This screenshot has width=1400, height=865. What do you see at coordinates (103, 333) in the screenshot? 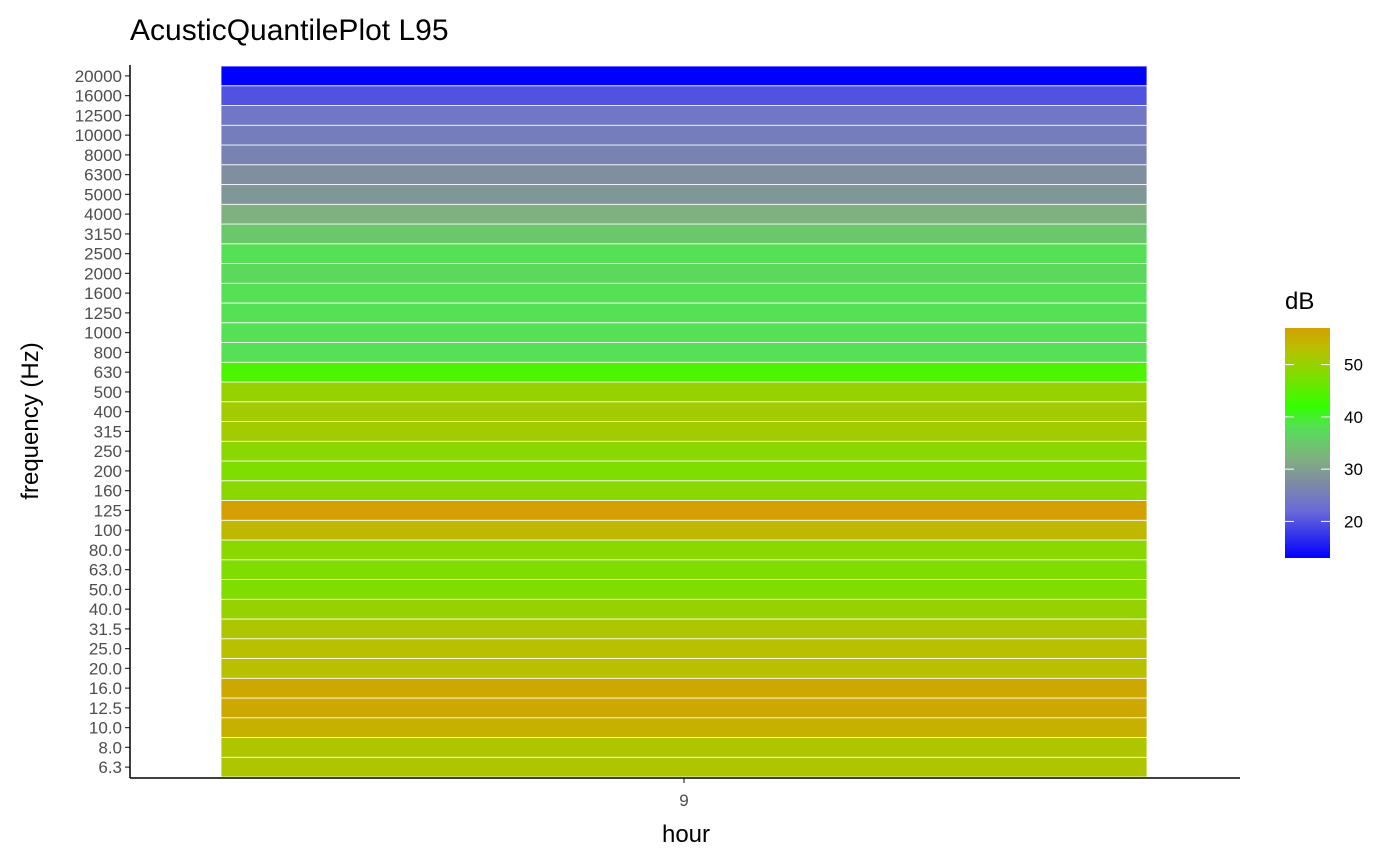
I see `y-tick-label: 1000` at bounding box center [103, 333].